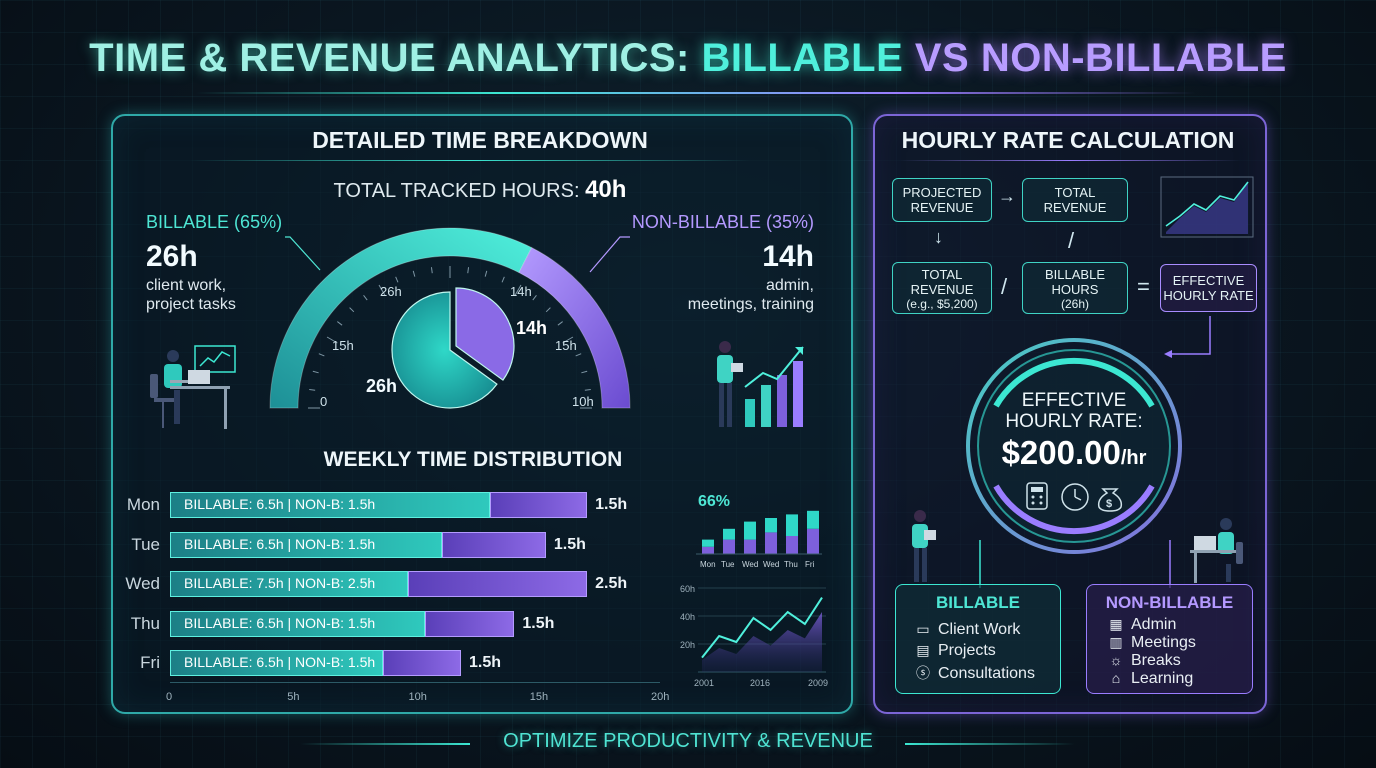 Image resolution: width=1376 pixels, height=768 pixels. Describe the element at coordinates (704, 683) in the screenshot. I see `mini-area-xtick-1: 2001` at that location.